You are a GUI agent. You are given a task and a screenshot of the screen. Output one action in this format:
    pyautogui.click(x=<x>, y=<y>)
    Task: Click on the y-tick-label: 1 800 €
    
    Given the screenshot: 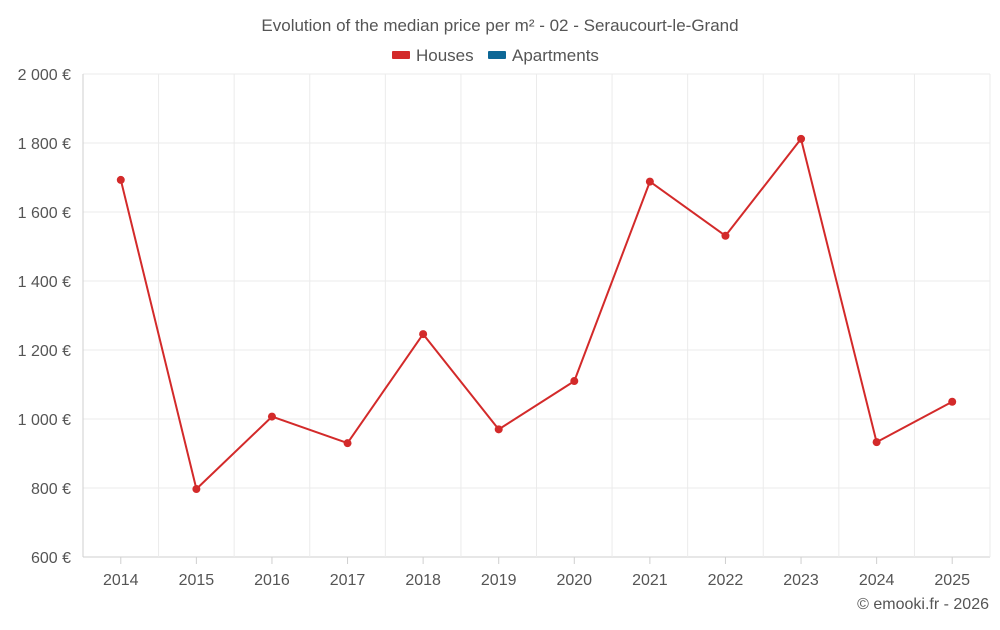 What is the action you would take?
    pyautogui.click(x=44, y=144)
    